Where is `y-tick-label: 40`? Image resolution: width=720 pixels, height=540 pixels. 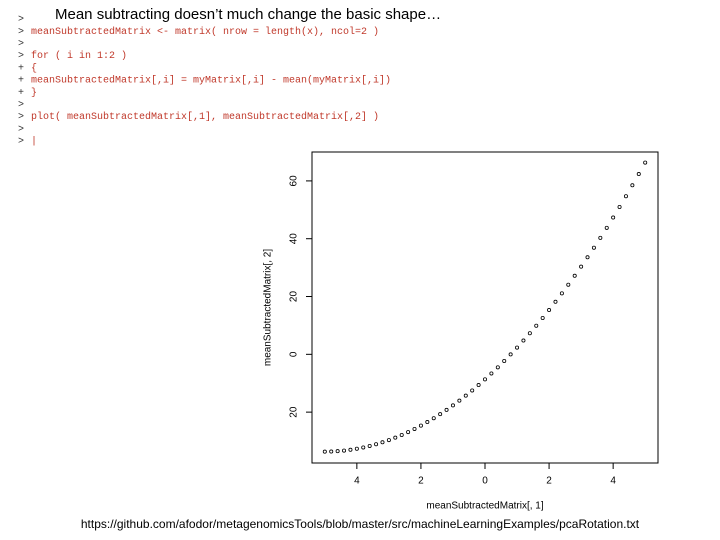 y-tick-label: 40 is located at coordinates (294, 239).